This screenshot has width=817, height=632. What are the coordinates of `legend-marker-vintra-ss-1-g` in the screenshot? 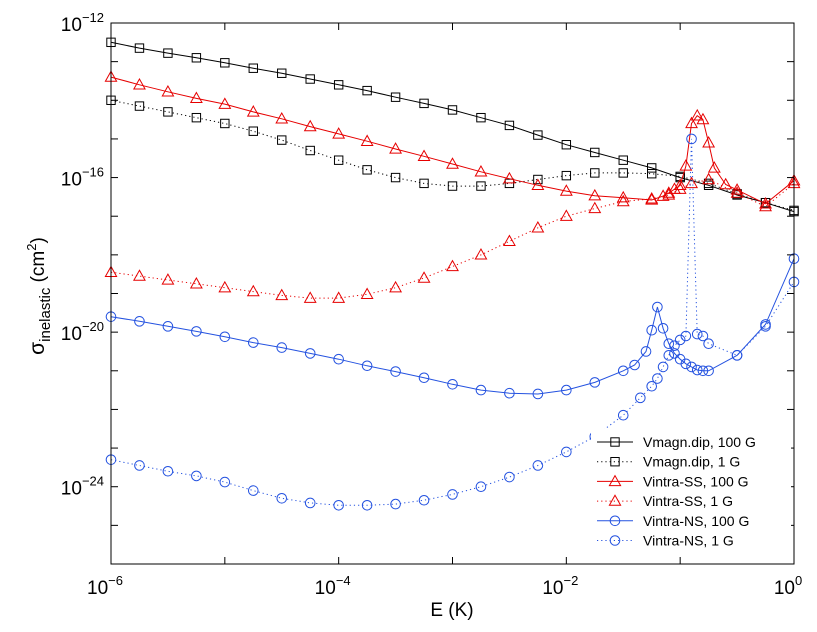 It's located at (615, 500).